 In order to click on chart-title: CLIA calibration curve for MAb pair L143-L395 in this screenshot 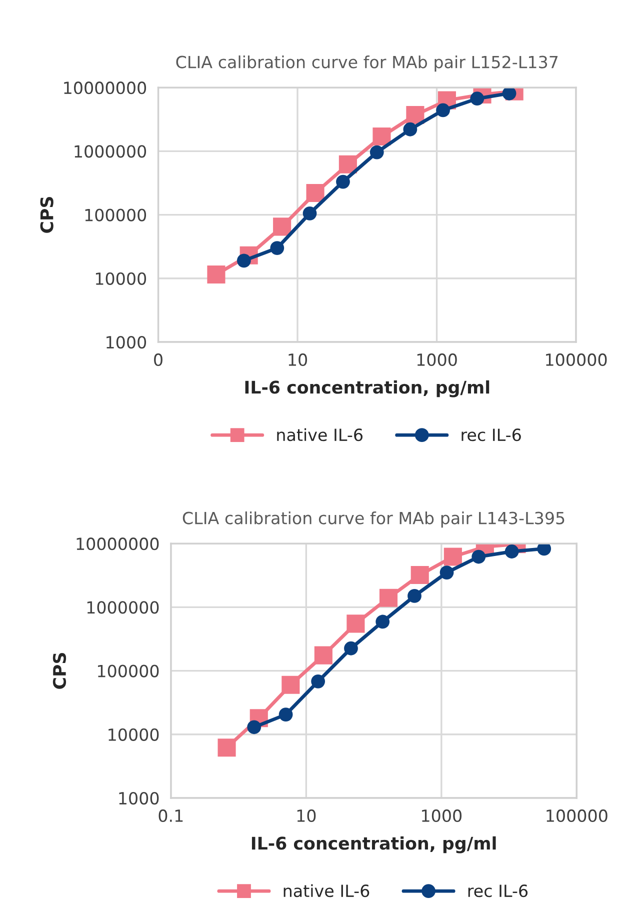, I will do `click(373, 519)`.